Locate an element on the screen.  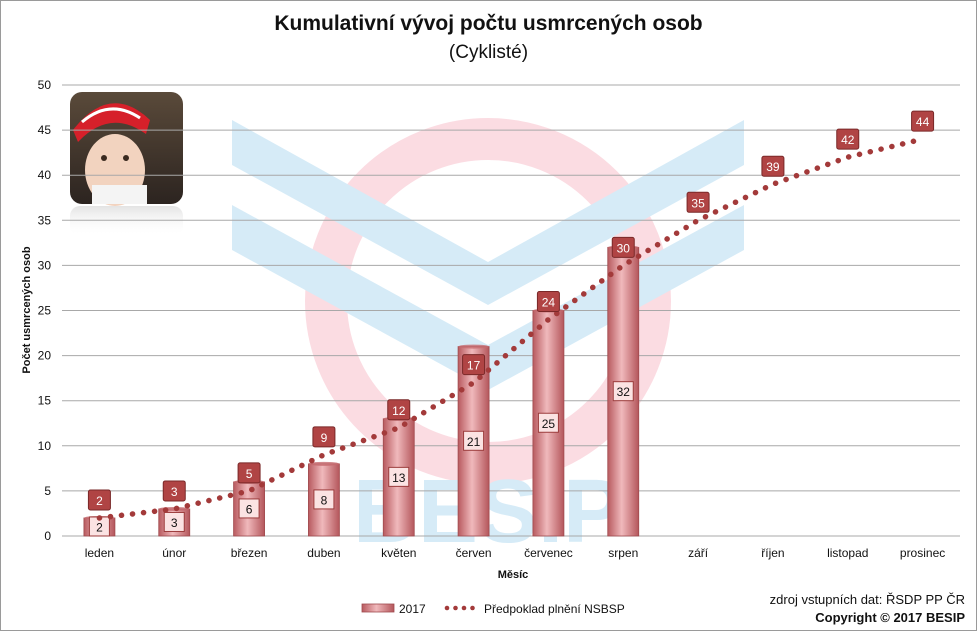
y-axis-title: Počet usmrcených osob is located at coordinates (27, 309).